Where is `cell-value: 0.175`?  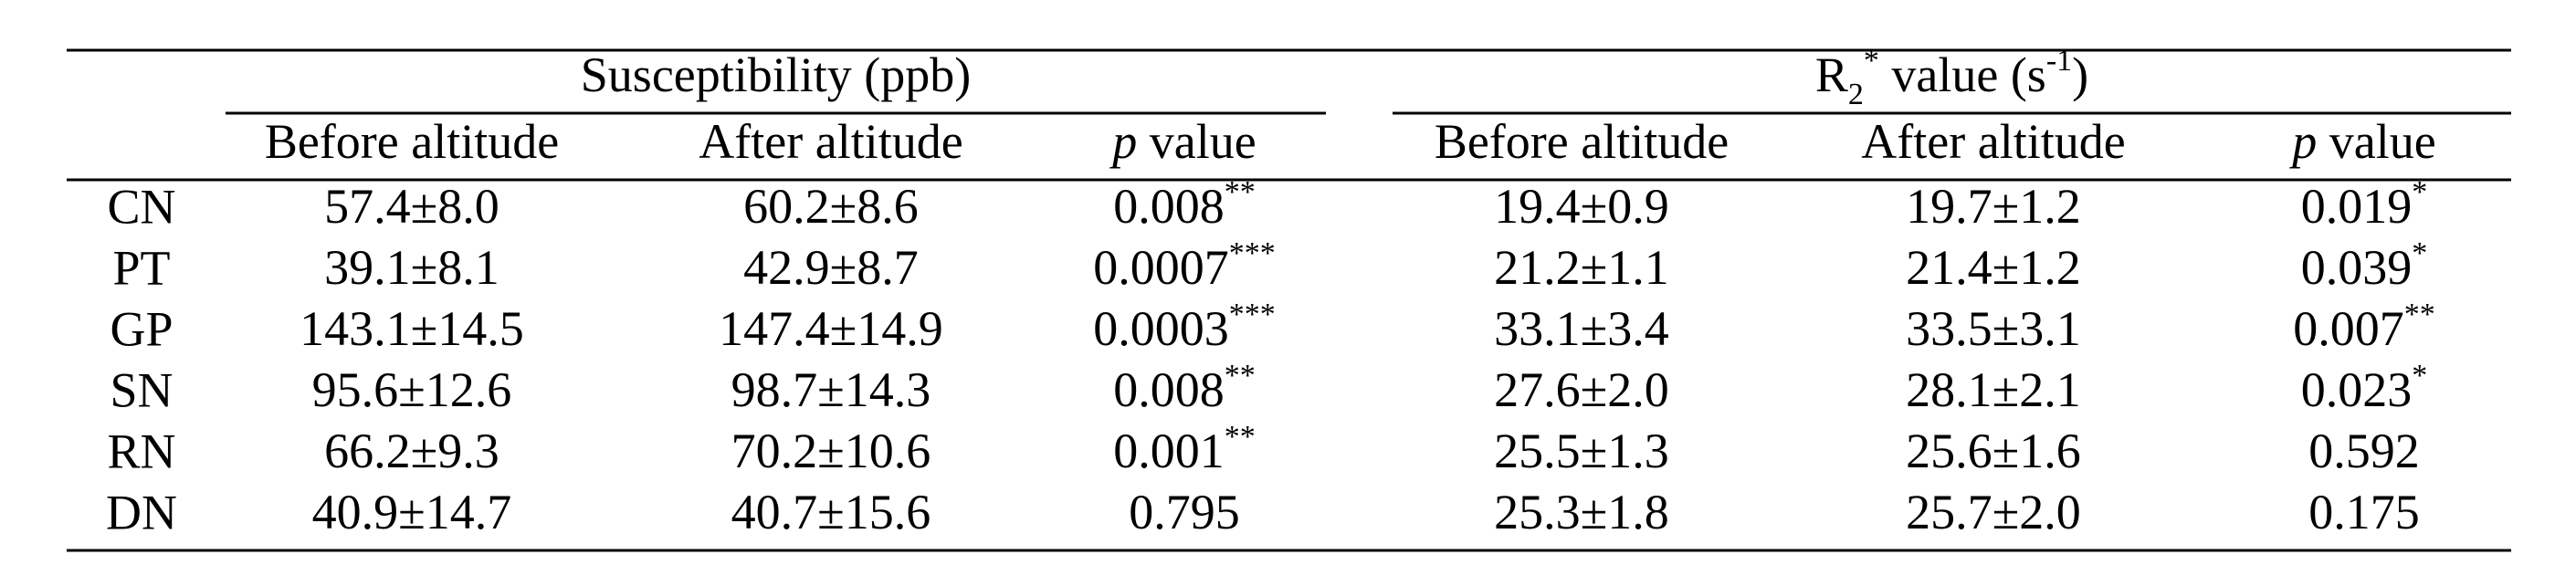
cell-value: 0.175 is located at coordinates (2364, 512).